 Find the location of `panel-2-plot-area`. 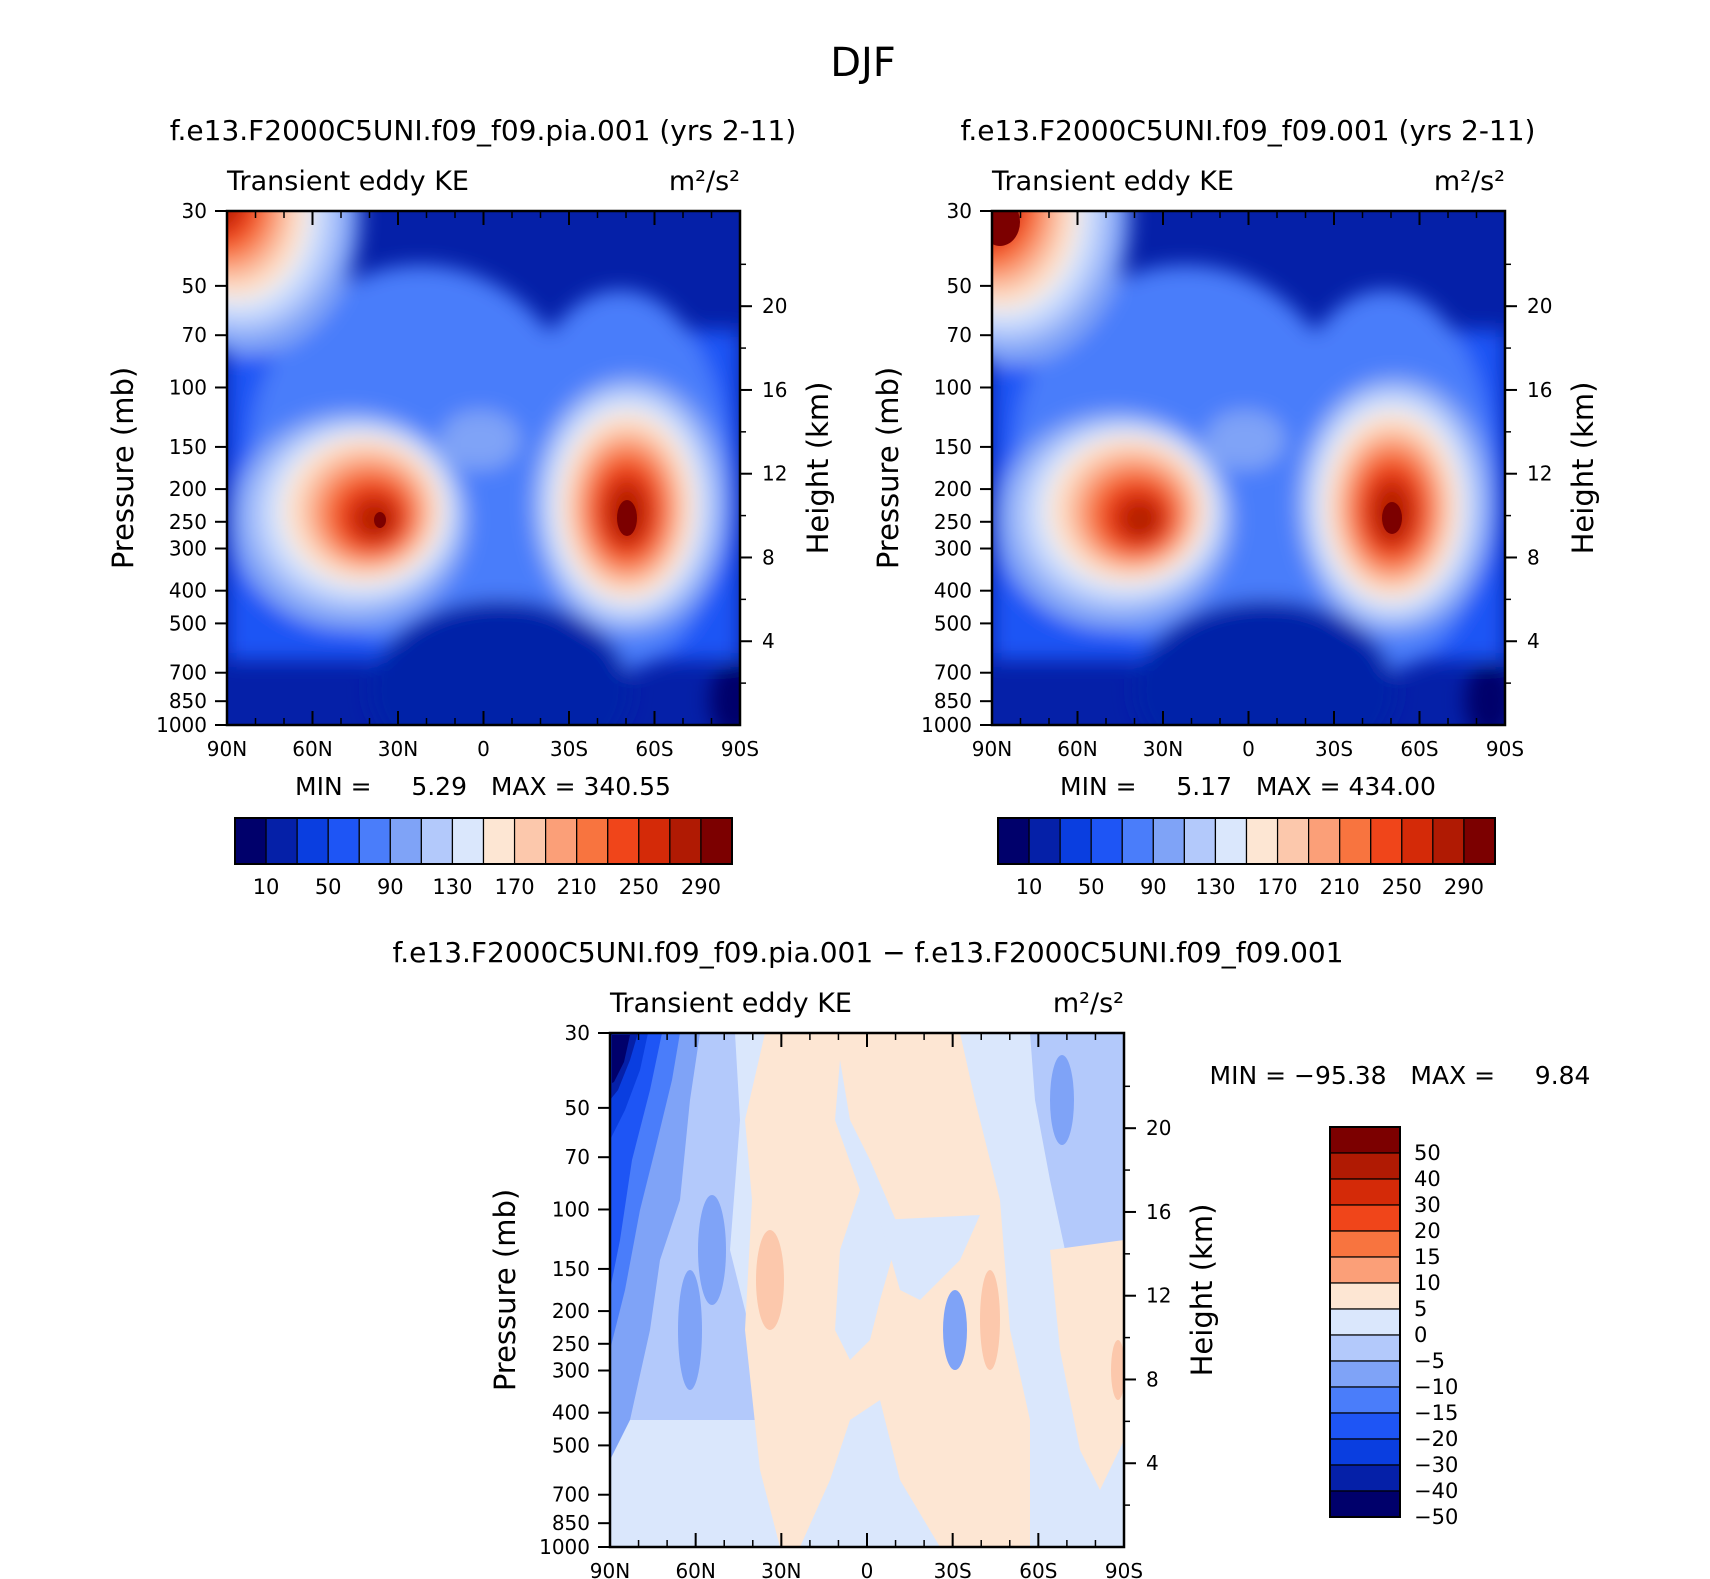

panel-2-plot-area is located at coordinates (1248, 468).